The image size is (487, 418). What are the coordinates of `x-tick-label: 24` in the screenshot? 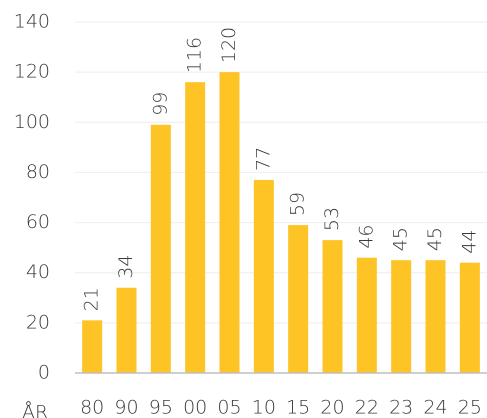 It's located at (435, 407).